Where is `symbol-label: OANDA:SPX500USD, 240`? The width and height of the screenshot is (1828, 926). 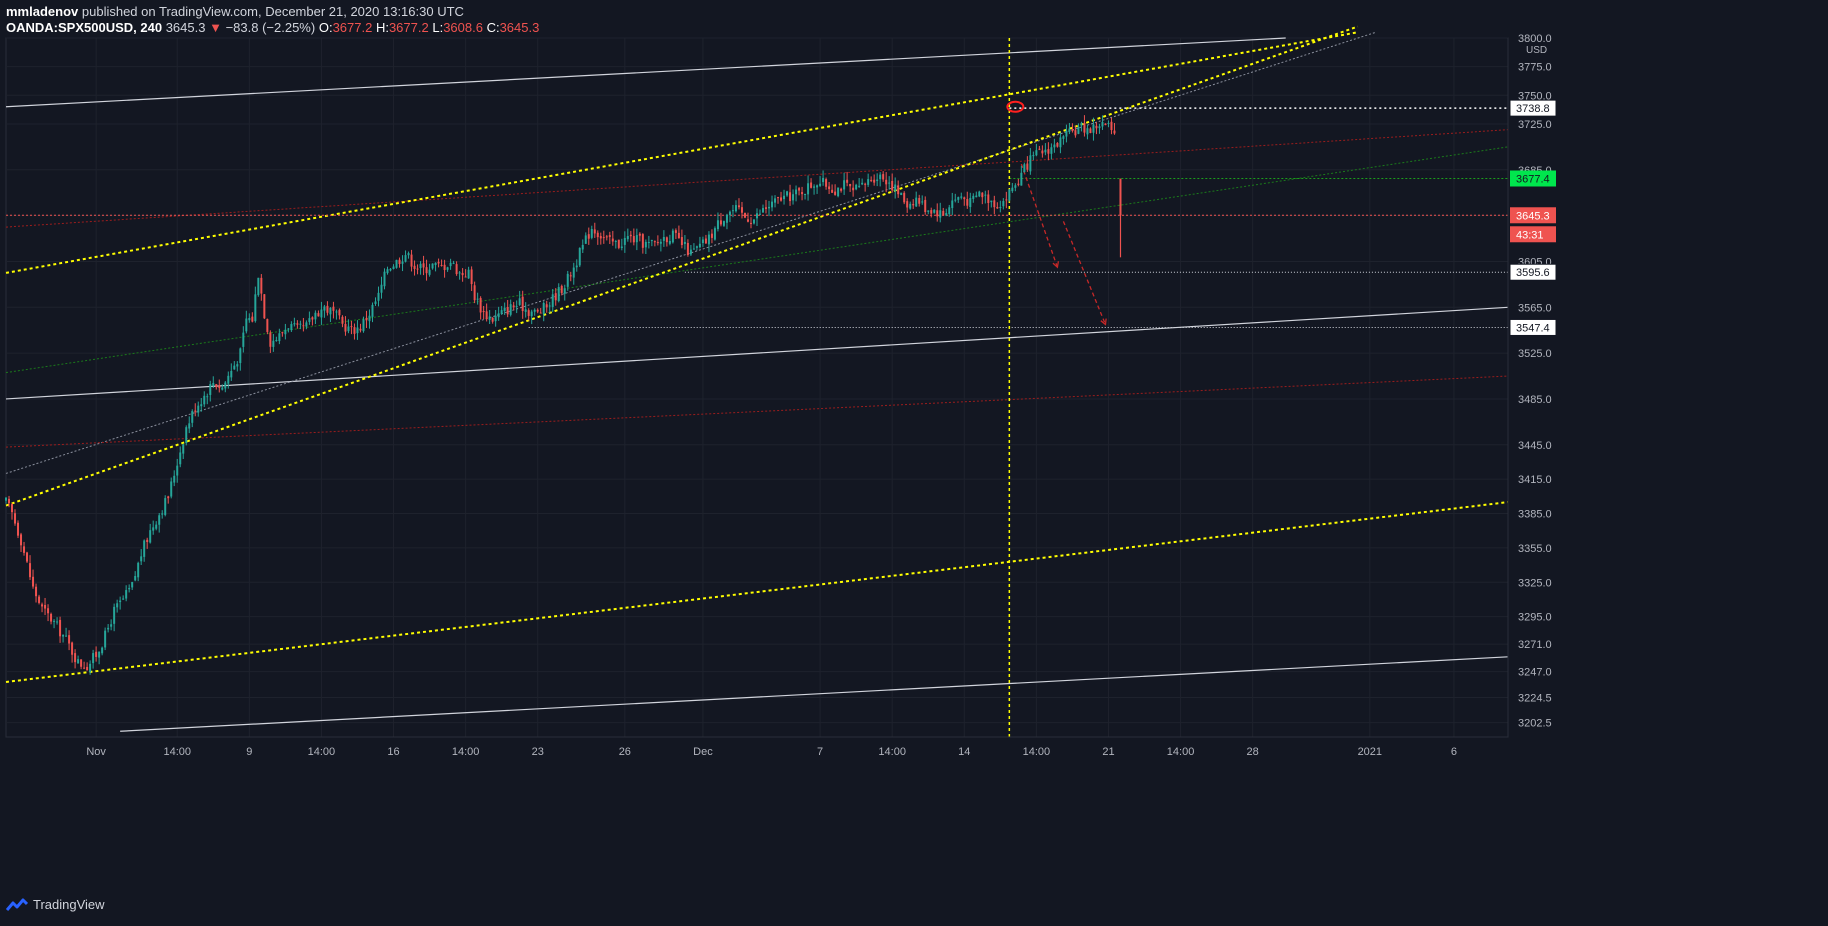 symbol-label: OANDA:SPX500USD, 240 is located at coordinates (84, 27).